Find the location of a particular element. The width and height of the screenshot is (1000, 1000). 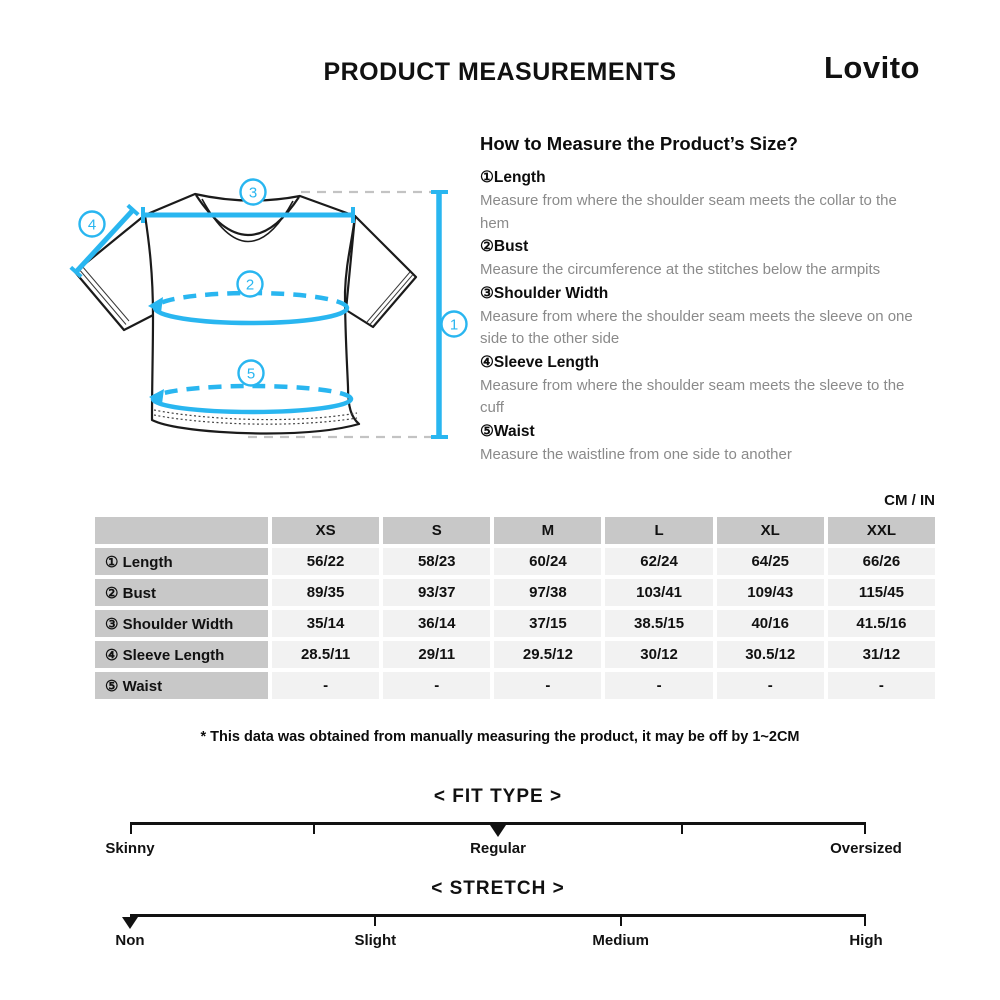

table-value: 93/37 is located at coordinates (437, 592).